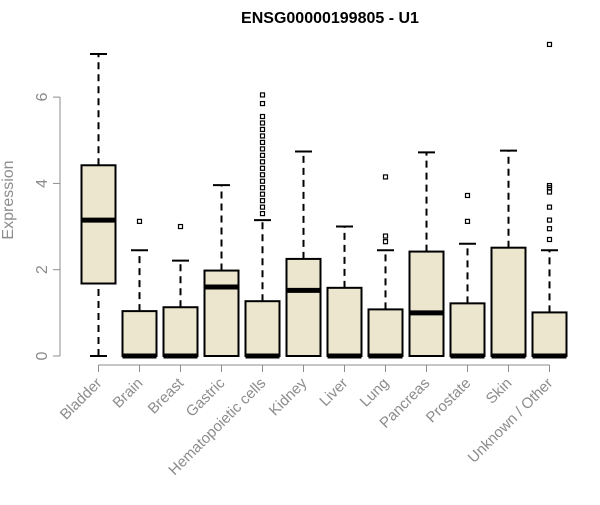  I want to click on y-tick-label: 6, so click(42, 97).